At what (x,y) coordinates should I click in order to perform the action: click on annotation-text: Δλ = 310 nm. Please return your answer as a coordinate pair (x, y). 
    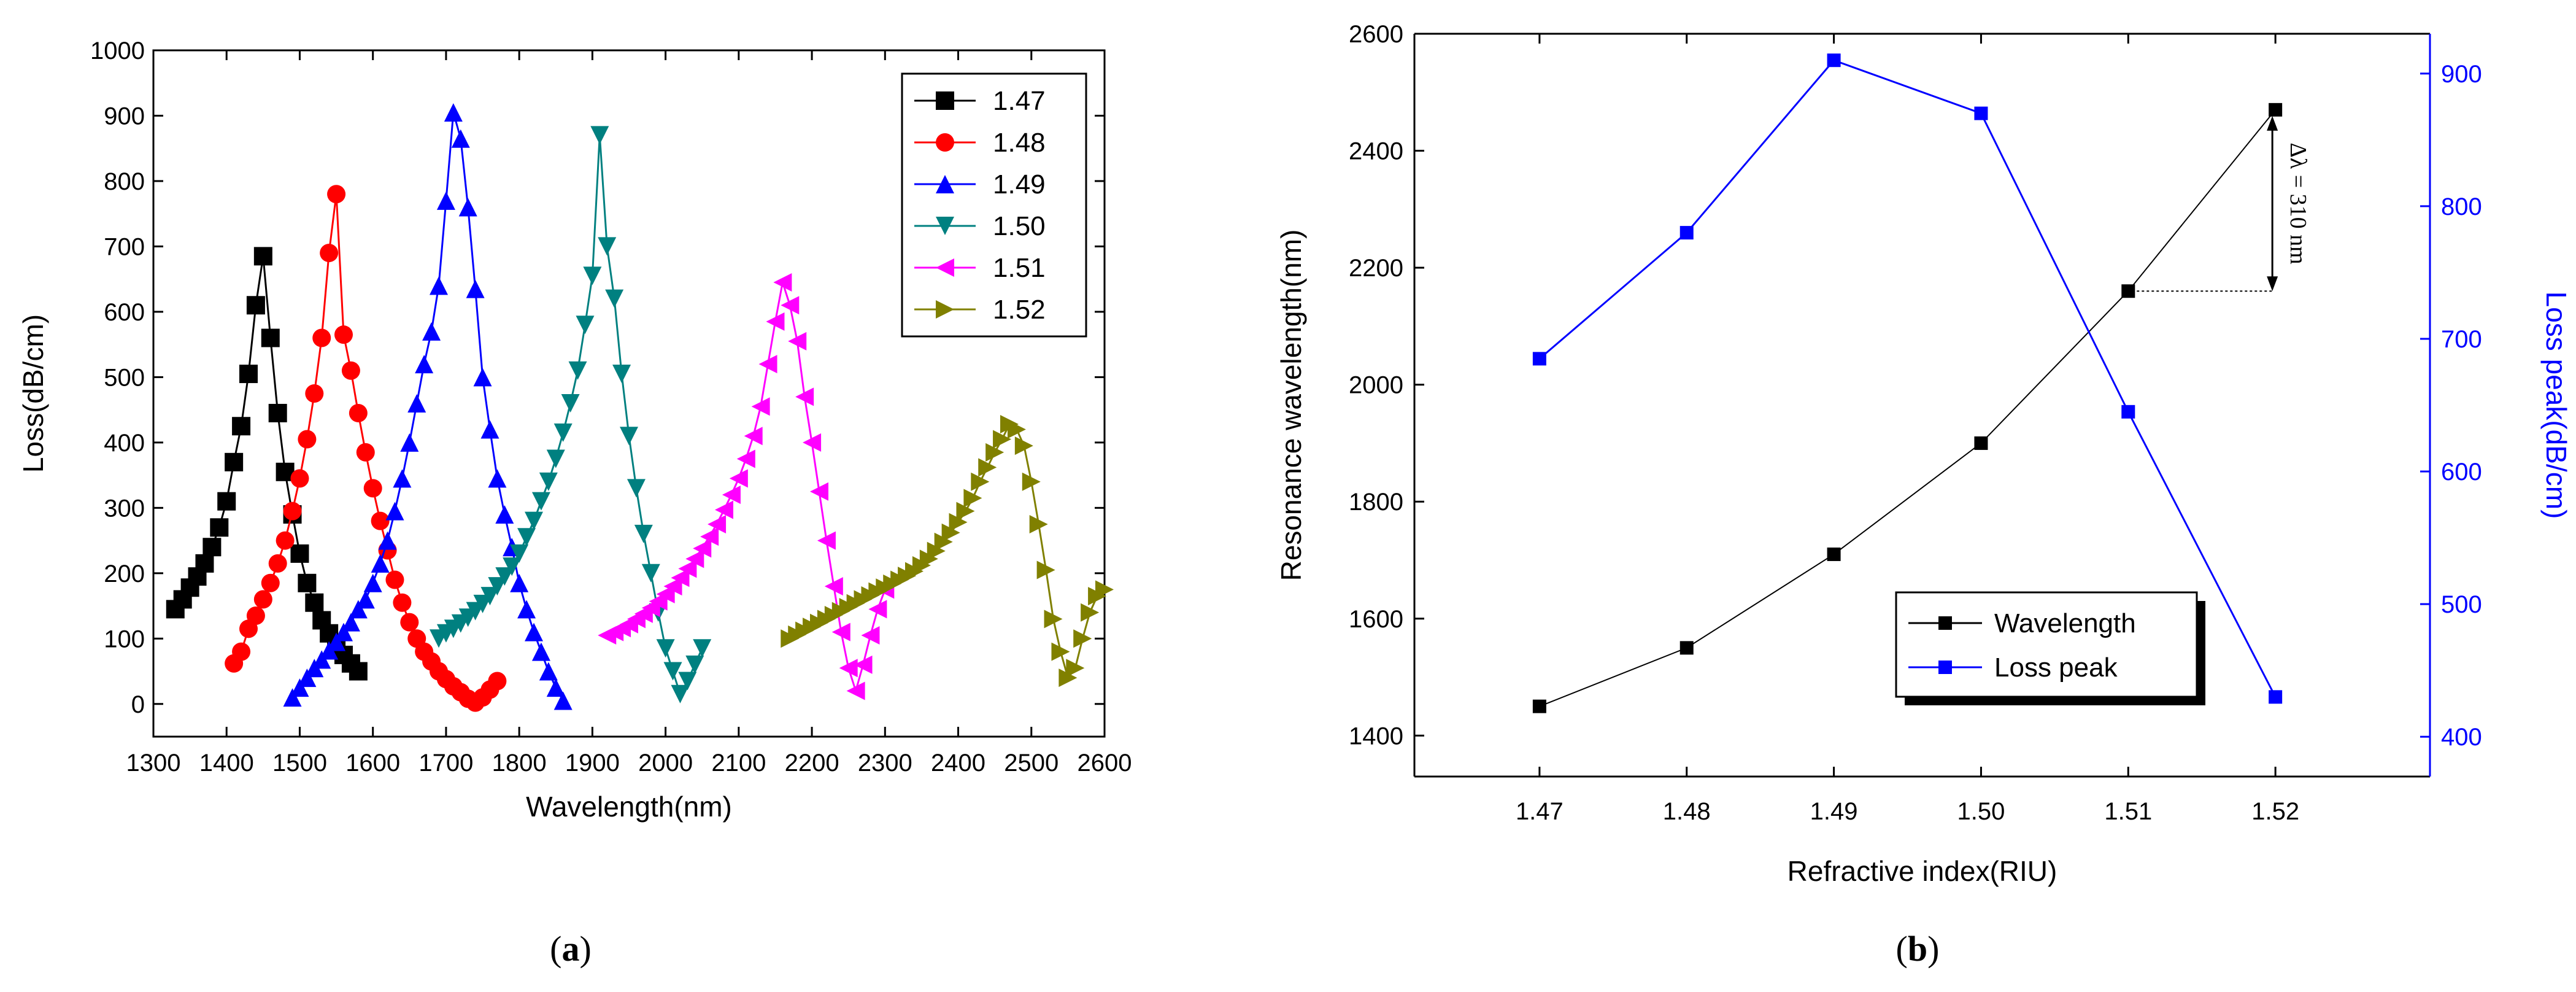
    Looking at the image, I should click on (2298, 203).